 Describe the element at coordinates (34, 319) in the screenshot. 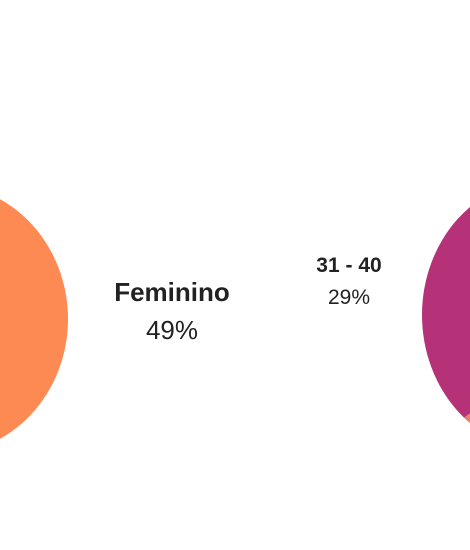

I see `gender-pie-slice` at that location.